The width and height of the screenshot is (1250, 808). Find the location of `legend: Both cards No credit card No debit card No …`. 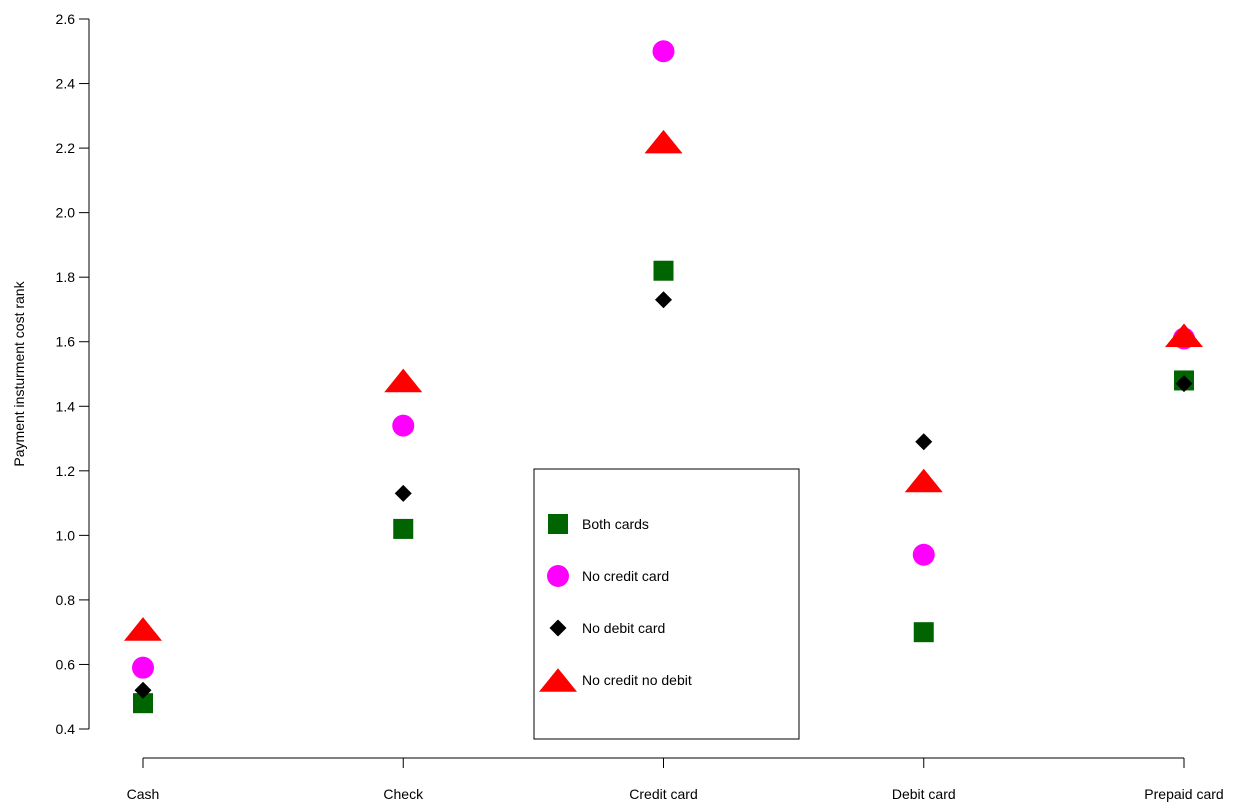

legend: Both cards No credit card No debit card No … is located at coordinates (666, 604).